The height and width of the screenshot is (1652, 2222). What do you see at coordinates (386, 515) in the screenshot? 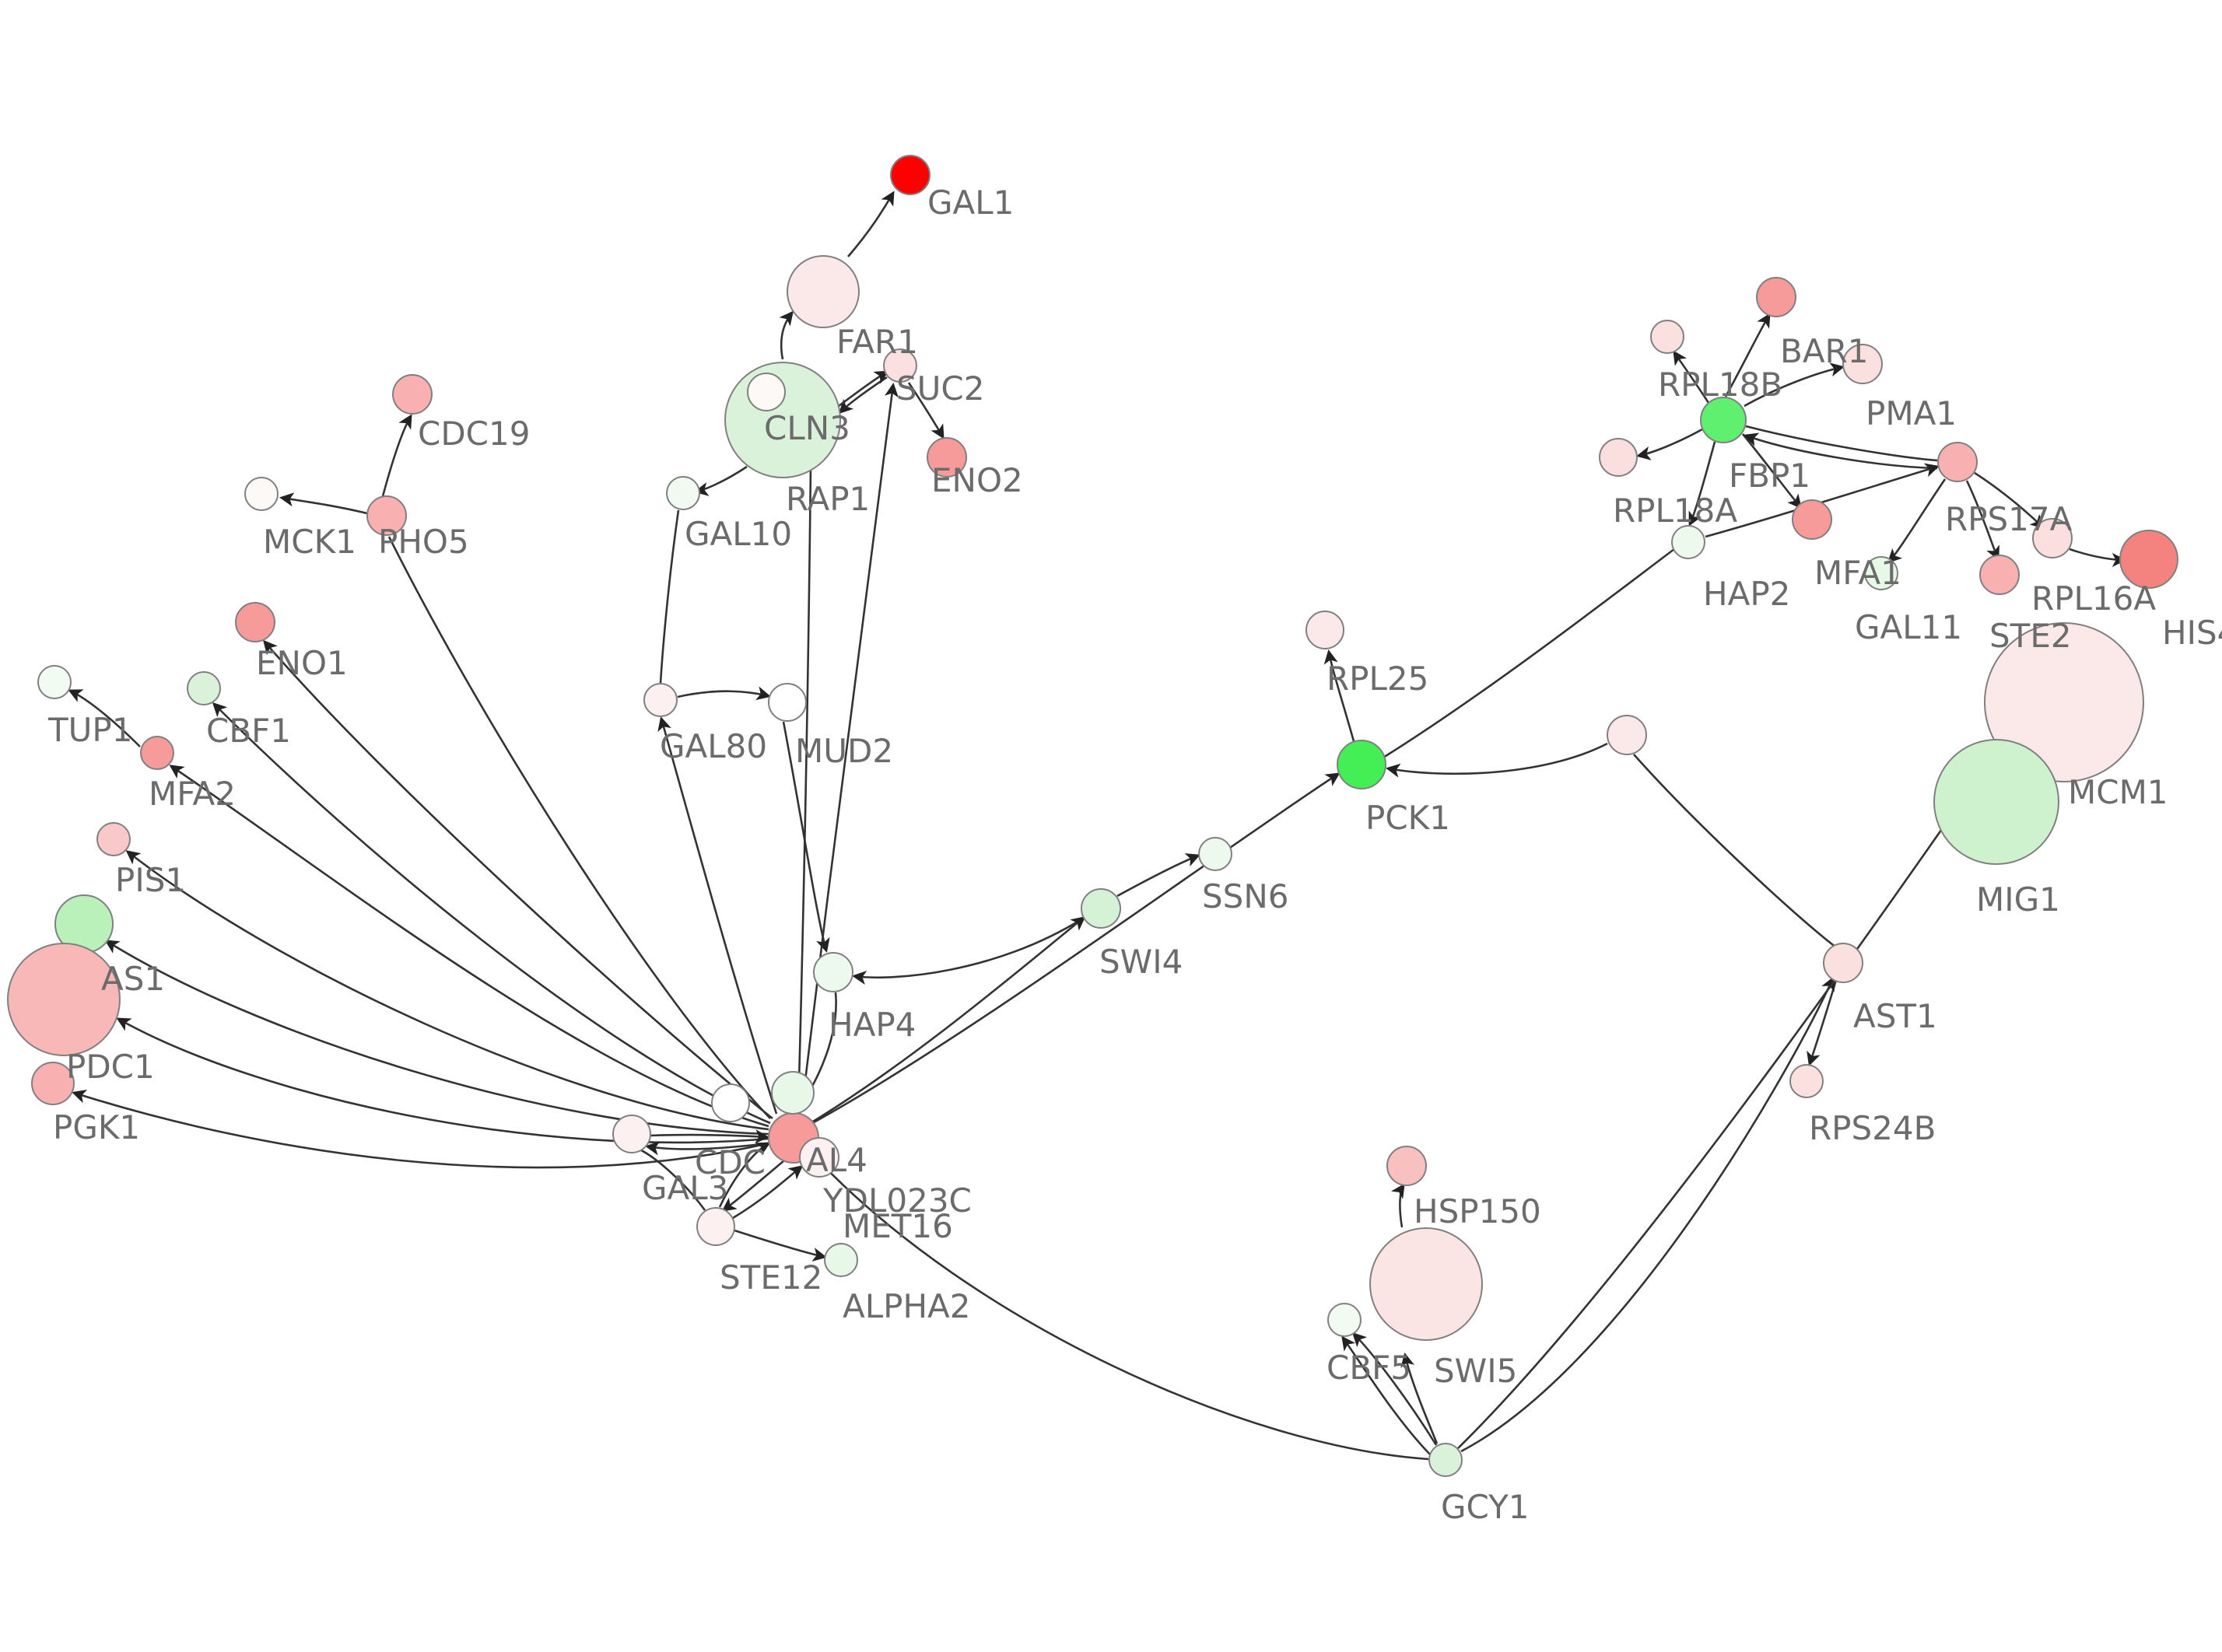
I see `gene-node-pho5` at bounding box center [386, 515].